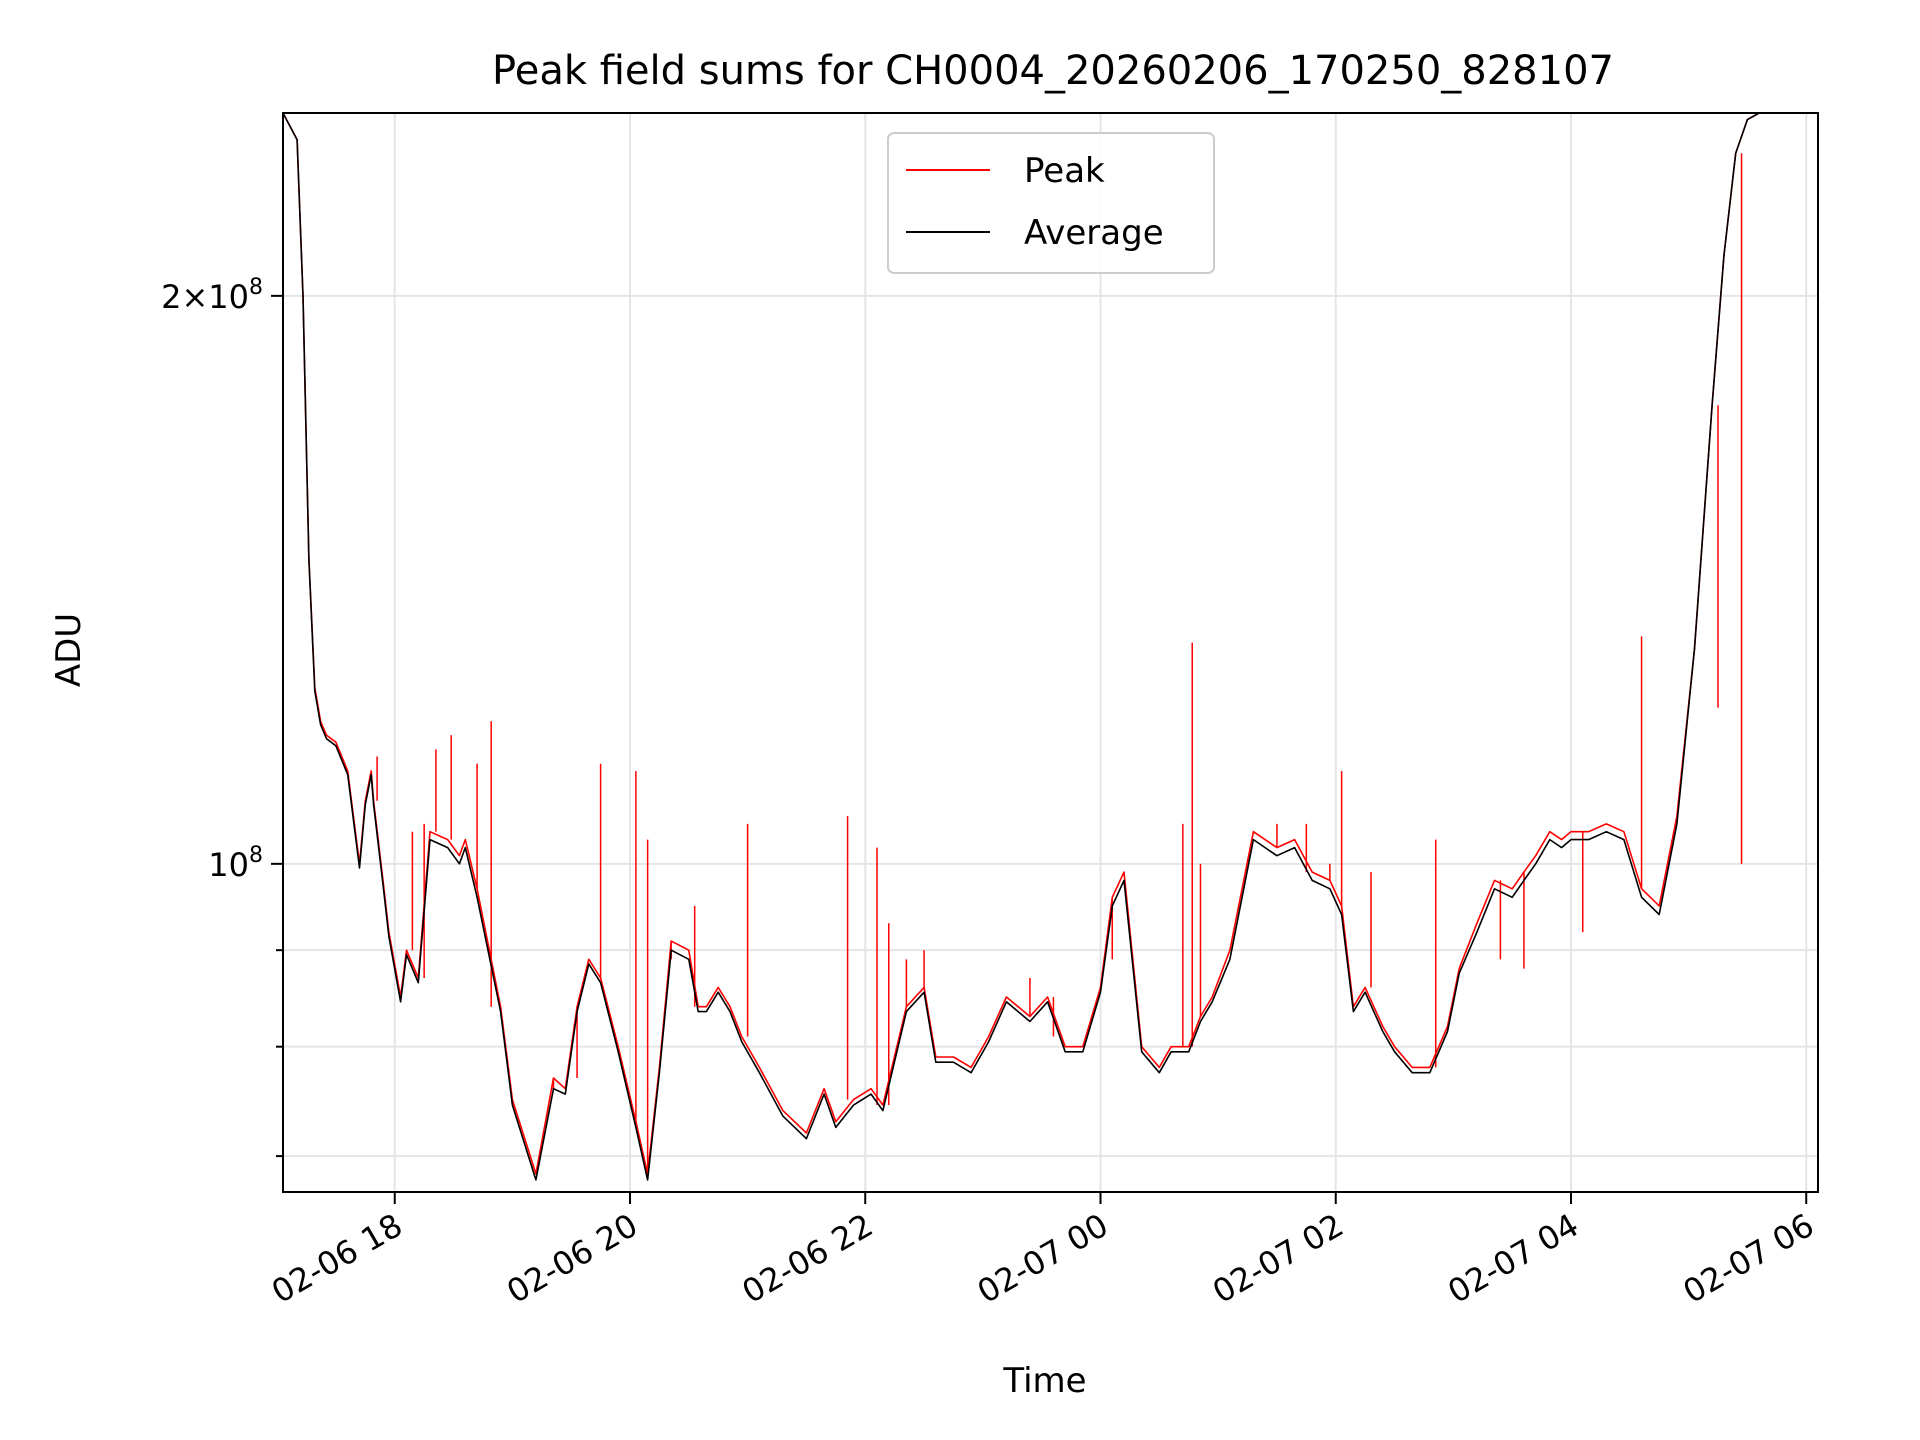  I want to click on legend-average-label: Average, so click(1094, 233).